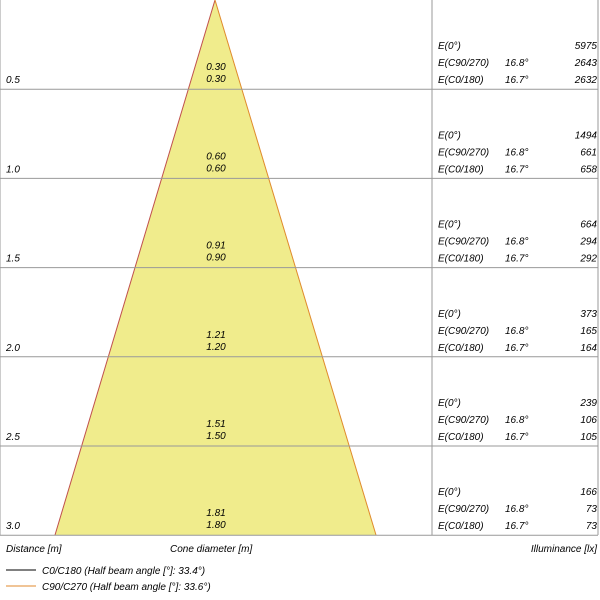 Image resolution: width=600 pixels, height=600 pixels. I want to click on illuminance-value: 239, so click(588, 403).